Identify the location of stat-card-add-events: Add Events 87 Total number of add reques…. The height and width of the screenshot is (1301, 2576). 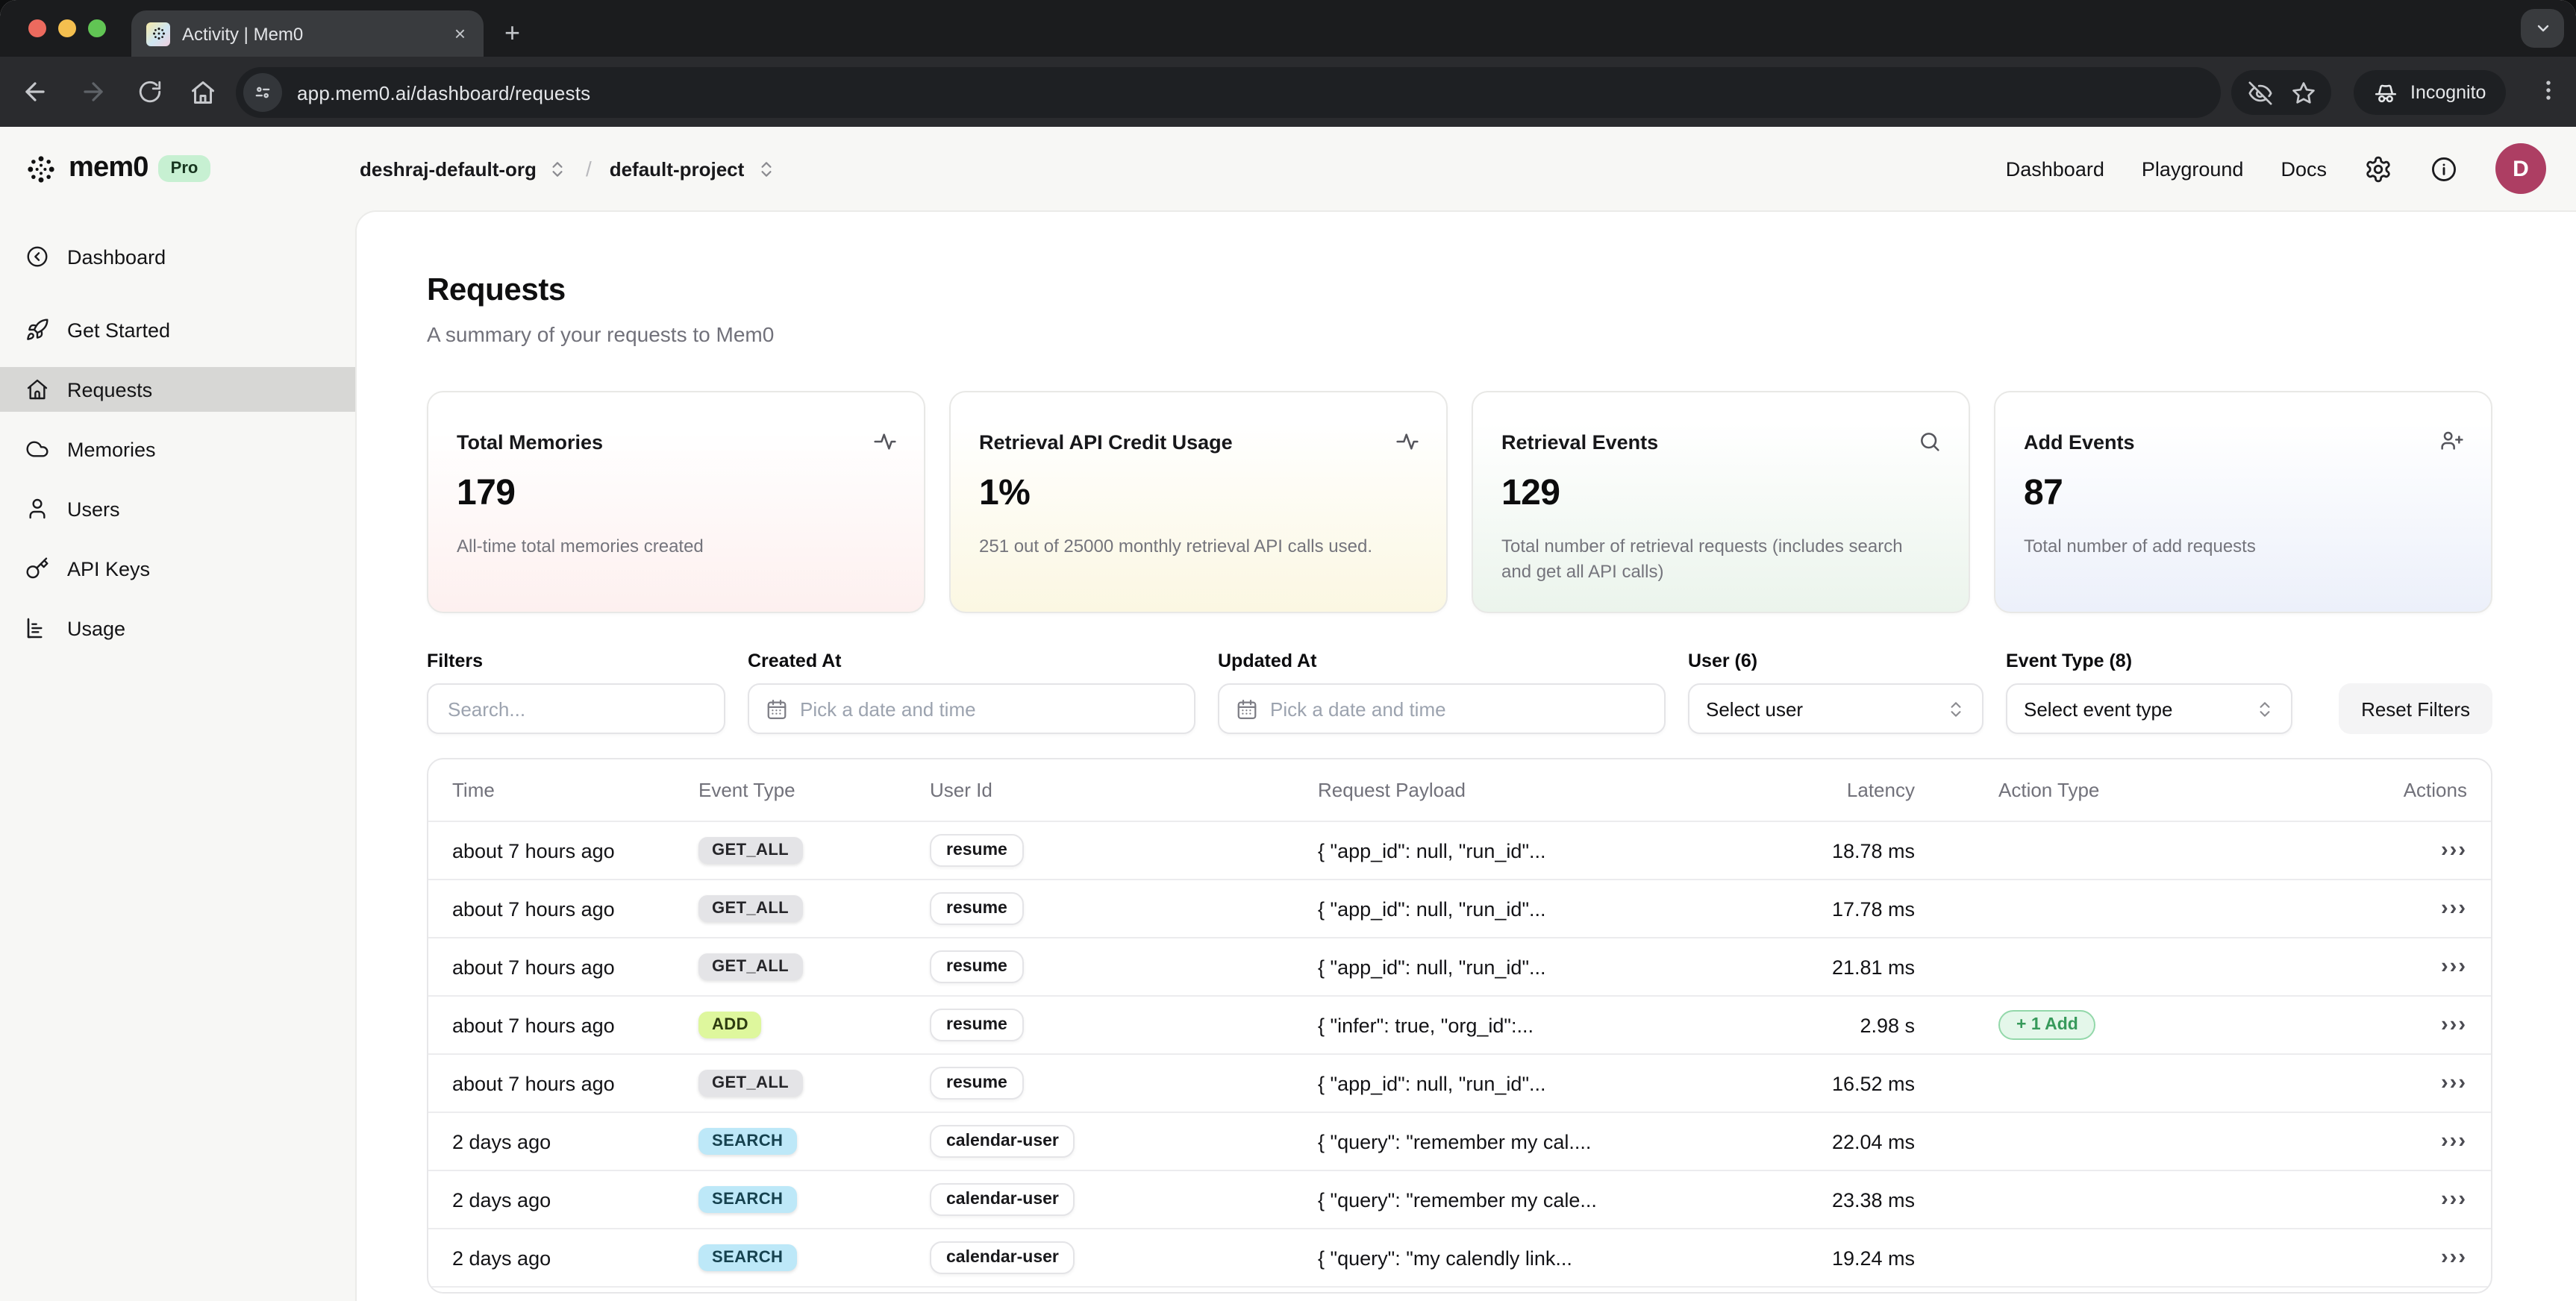
(2243, 502).